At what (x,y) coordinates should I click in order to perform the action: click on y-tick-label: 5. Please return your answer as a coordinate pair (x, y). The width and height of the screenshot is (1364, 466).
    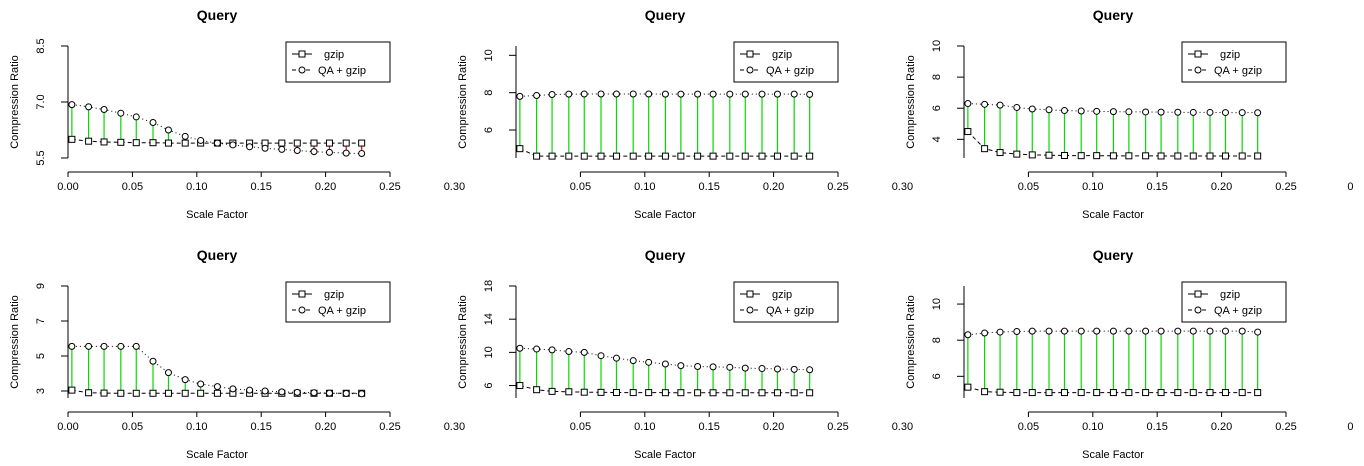
    Looking at the image, I should click on (41, 356).